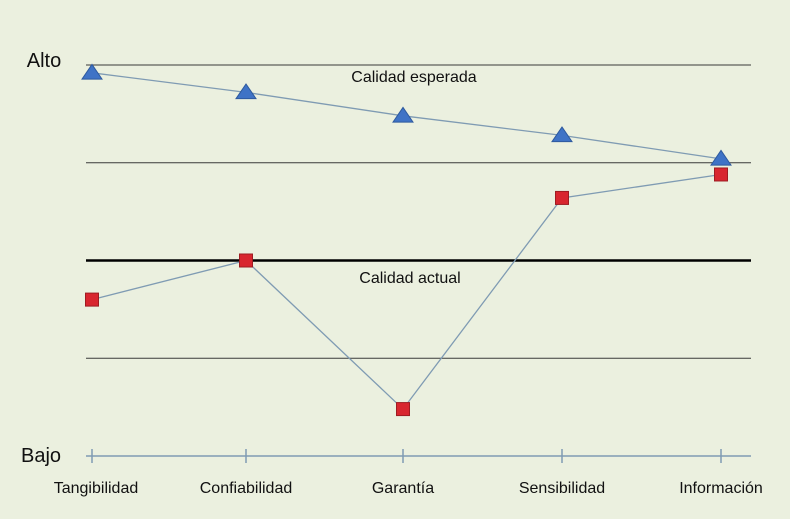 The height and width of the screenshot is (519, 790). I want to click on x-tick-label-1: Confiabilidad, so click(246, 488).